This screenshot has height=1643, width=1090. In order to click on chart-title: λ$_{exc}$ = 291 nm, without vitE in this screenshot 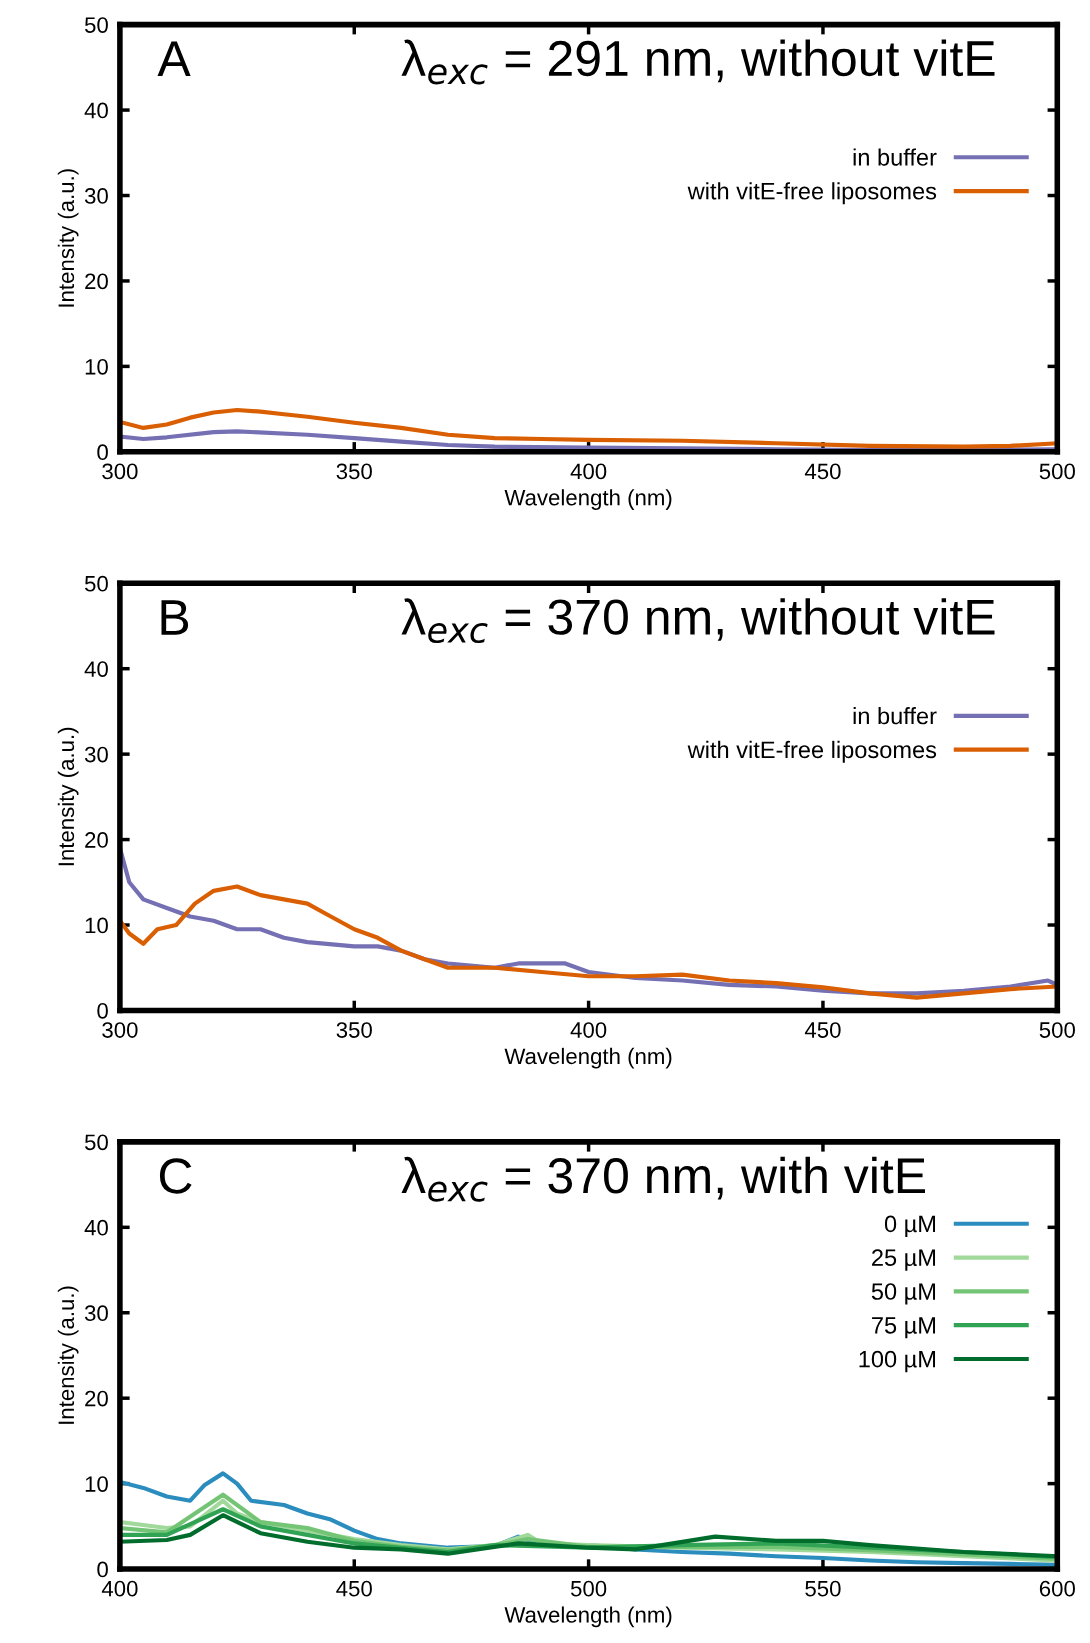, I will do `click(698, 62)`.